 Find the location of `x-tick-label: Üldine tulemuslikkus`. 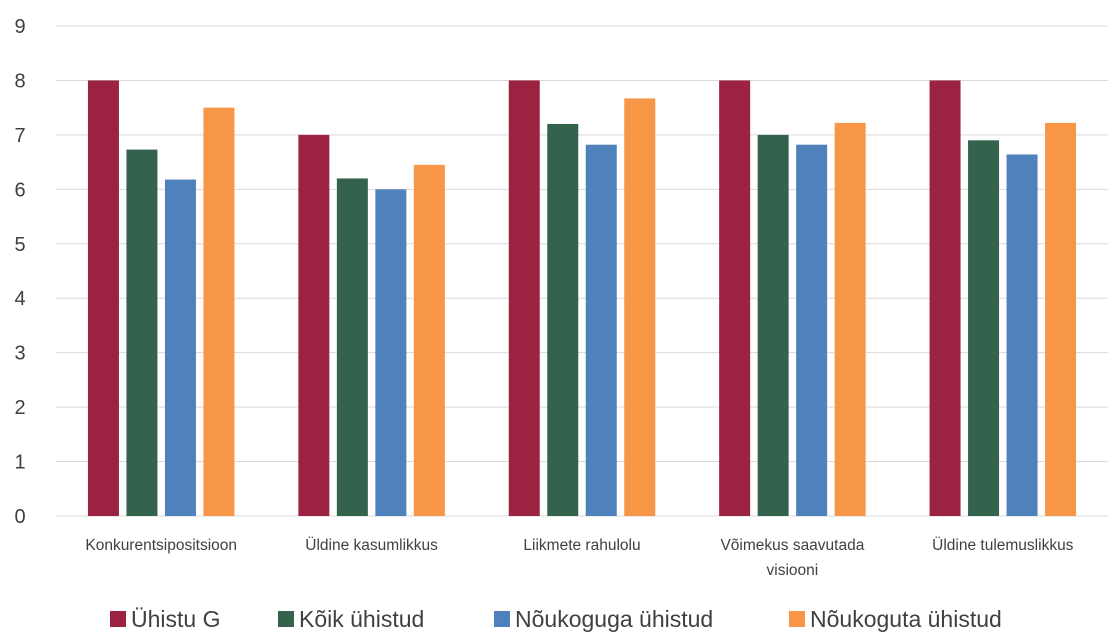

x-tick-label: Üldine tulemuslikkus is located at coordinates (1003, 545).